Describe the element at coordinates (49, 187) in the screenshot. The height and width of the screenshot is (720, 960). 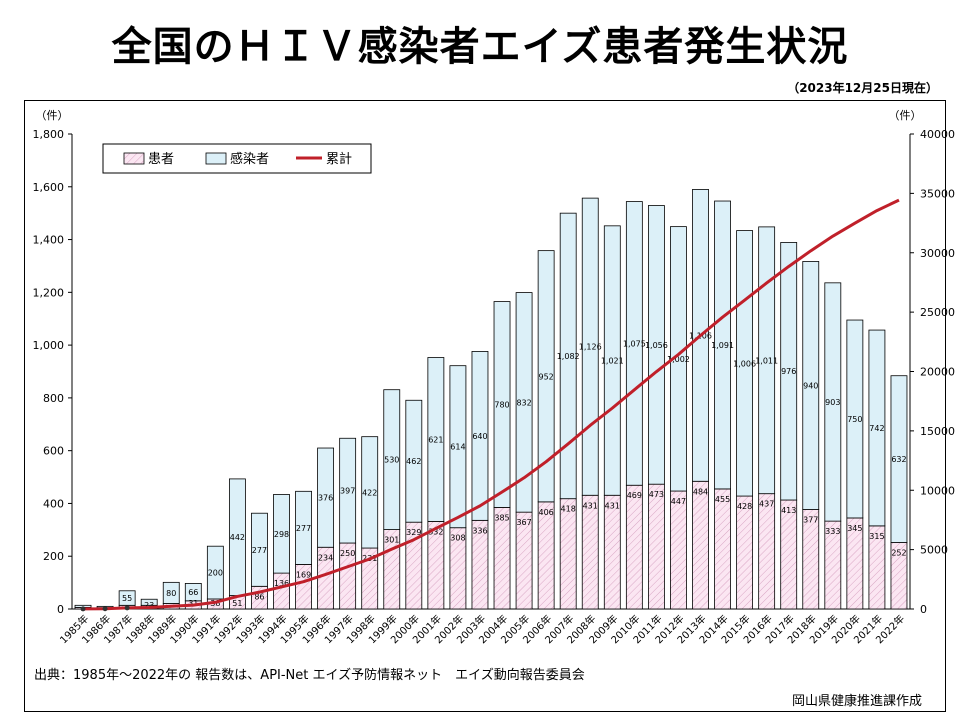
I see `y-left-tick-label: 1,600` at that location.